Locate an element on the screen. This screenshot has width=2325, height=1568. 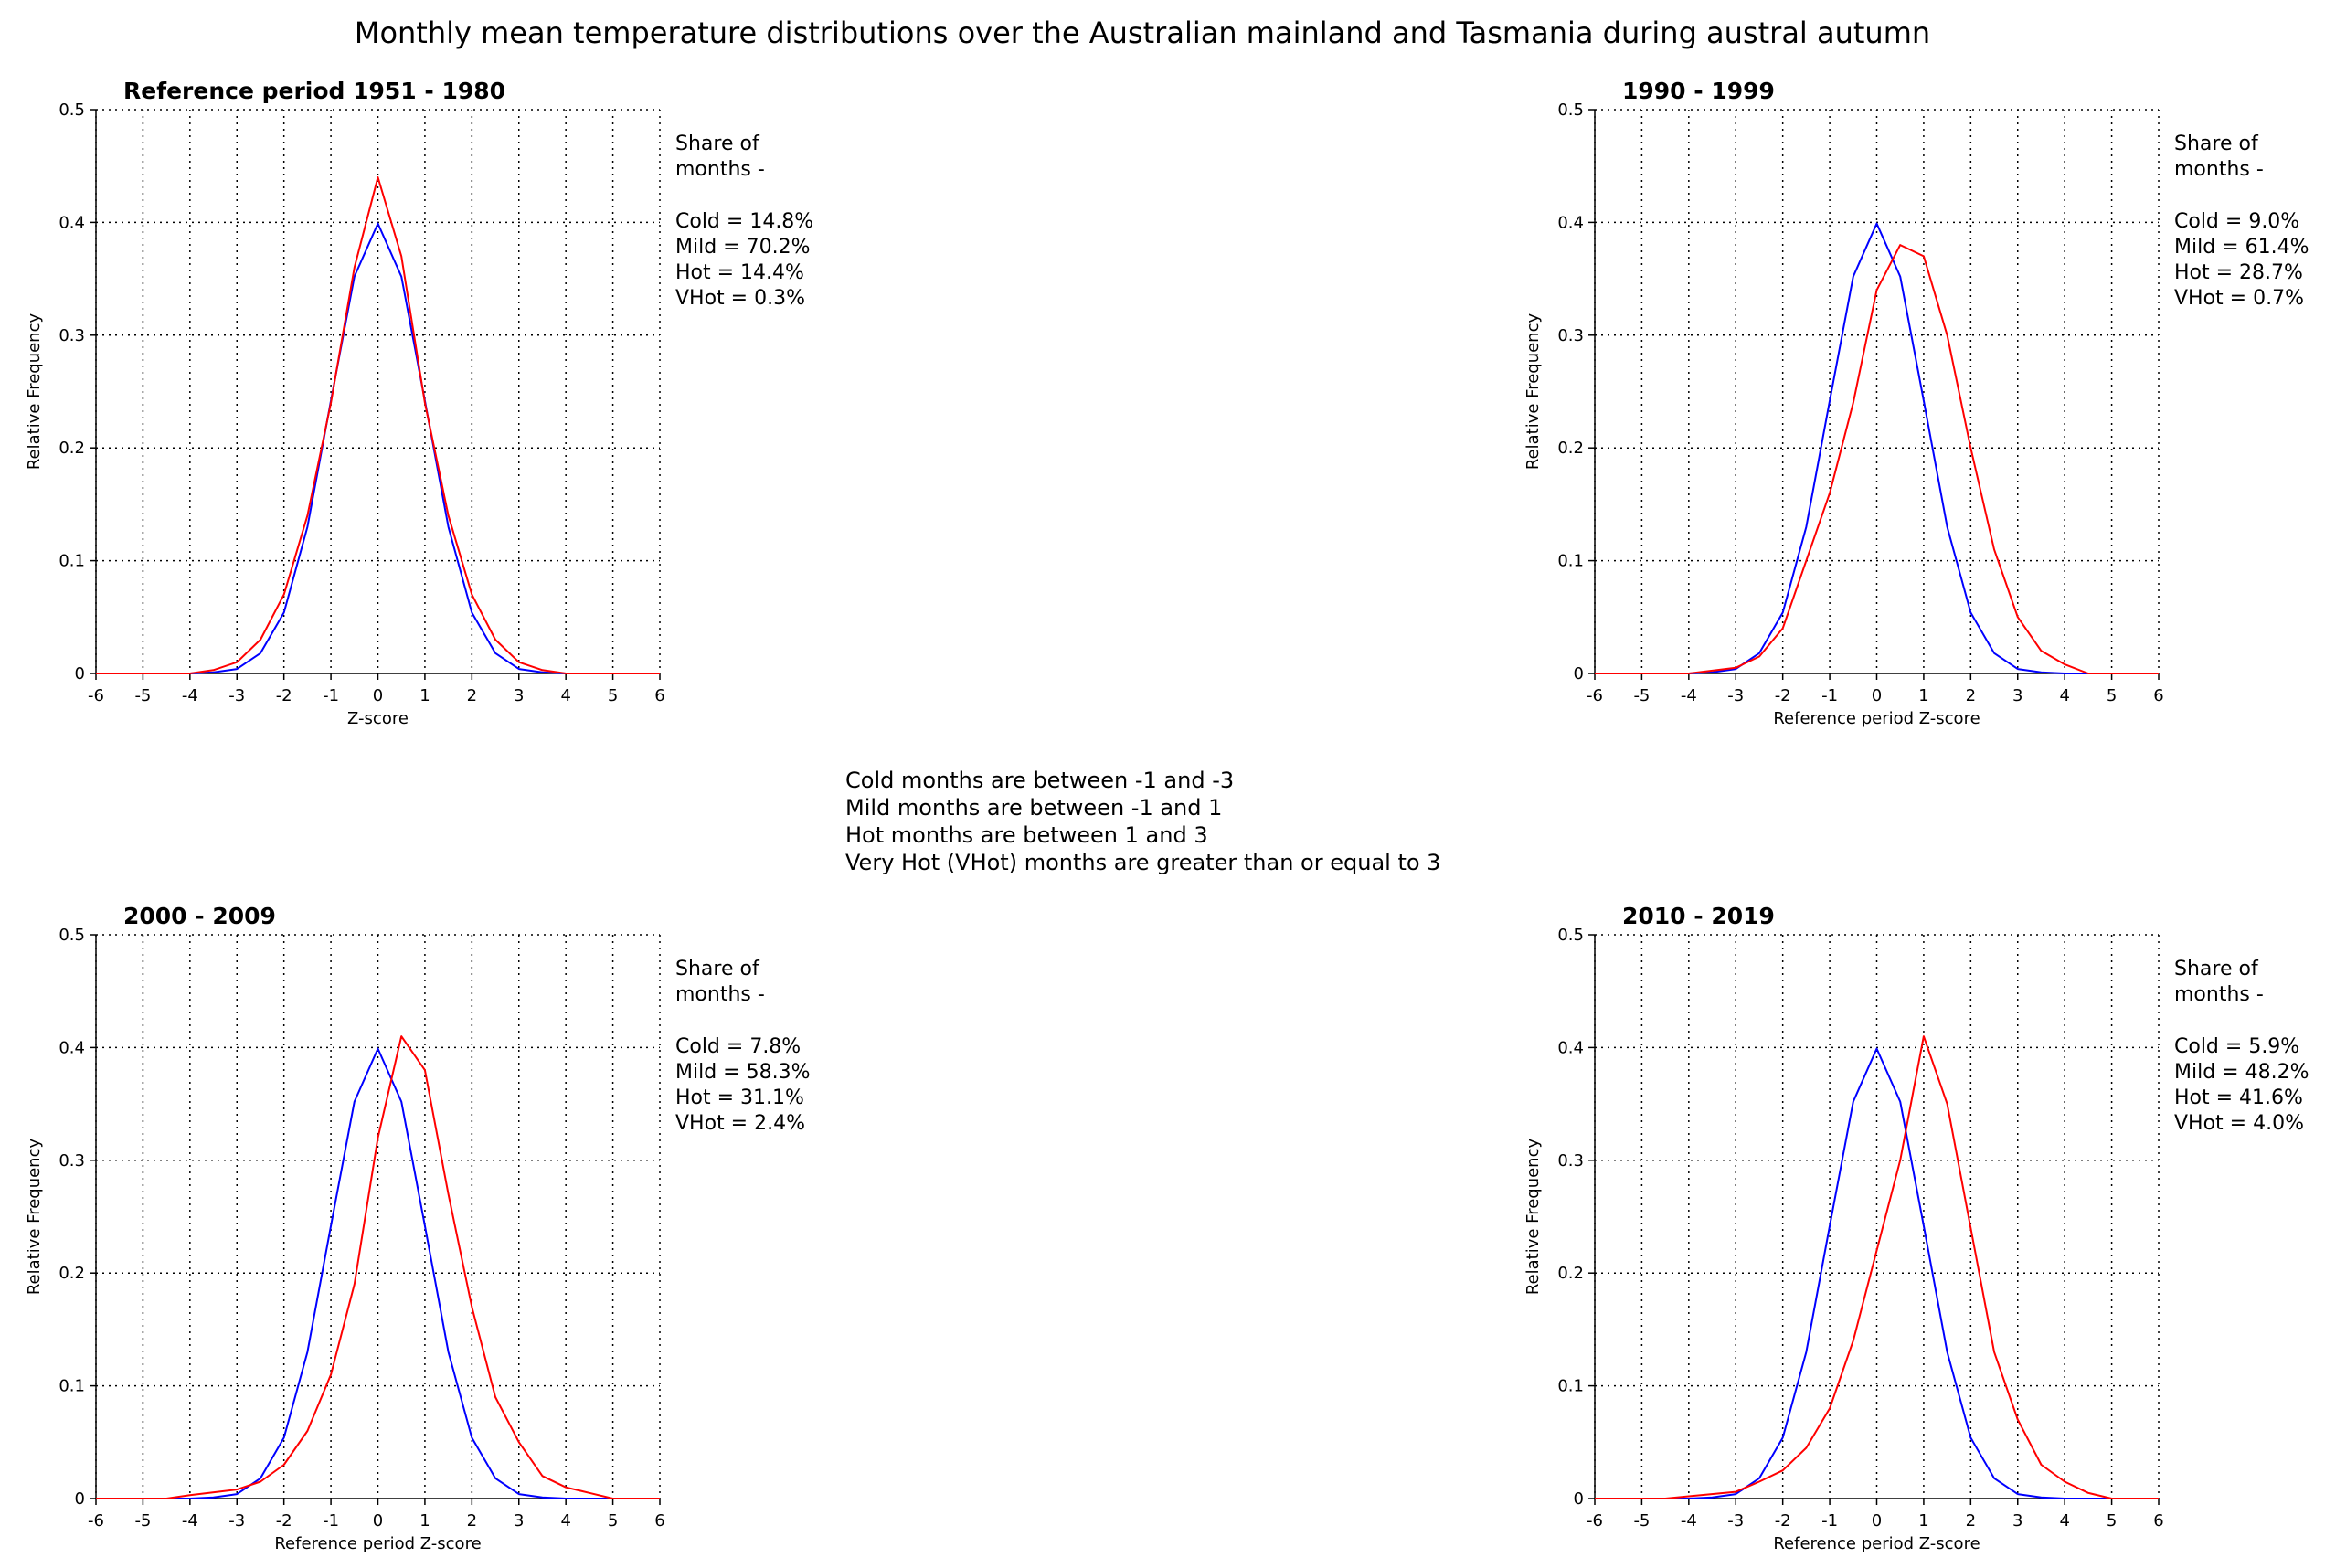
panel-title: 2010 - 2019 is located at coordinates (1698, 916).